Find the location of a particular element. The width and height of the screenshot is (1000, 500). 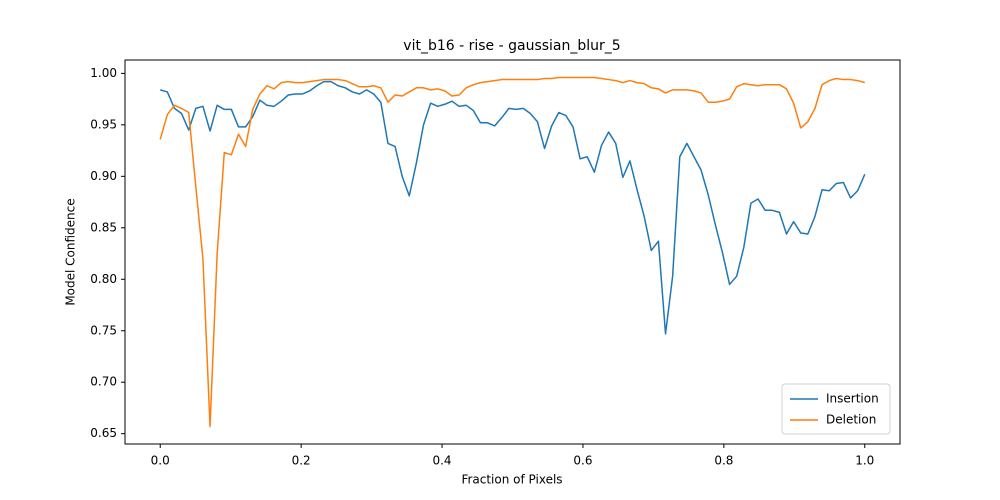

x-tick-label: 0.8 is located at coordinates (723, 461).